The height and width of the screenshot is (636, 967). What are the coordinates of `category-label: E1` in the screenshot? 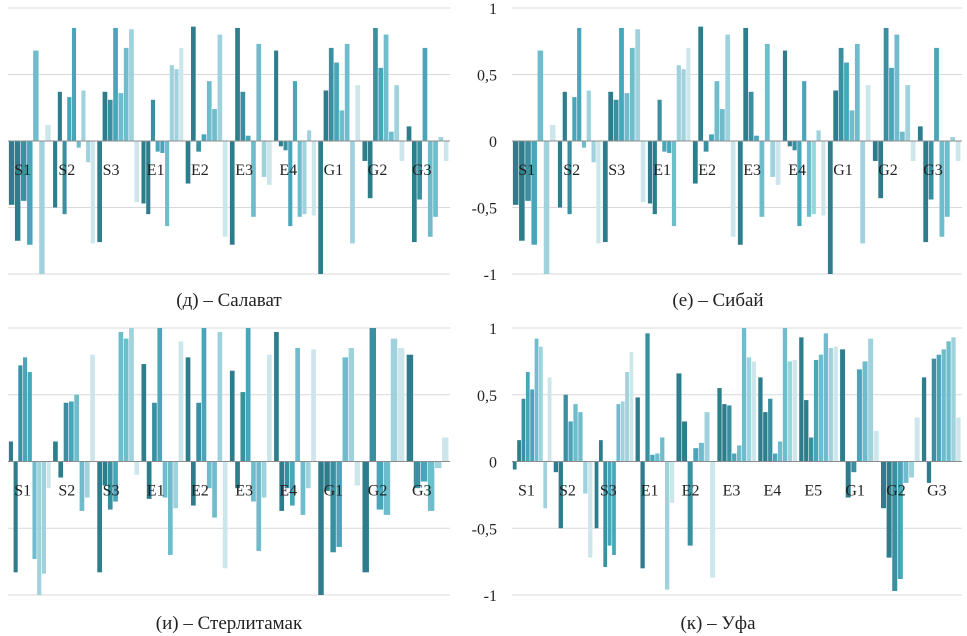 It's located at (662, 170).